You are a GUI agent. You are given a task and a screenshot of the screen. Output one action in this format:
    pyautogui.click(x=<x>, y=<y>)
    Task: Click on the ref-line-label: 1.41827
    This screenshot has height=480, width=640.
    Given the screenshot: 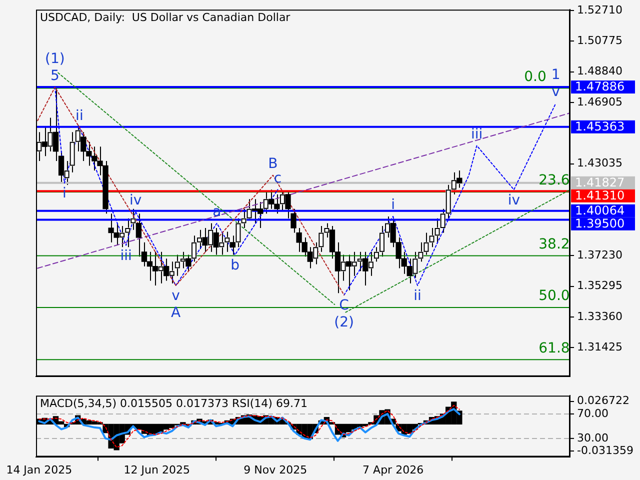 What is the action you would take?
    pyautogui.click(x=600, y=183)
    